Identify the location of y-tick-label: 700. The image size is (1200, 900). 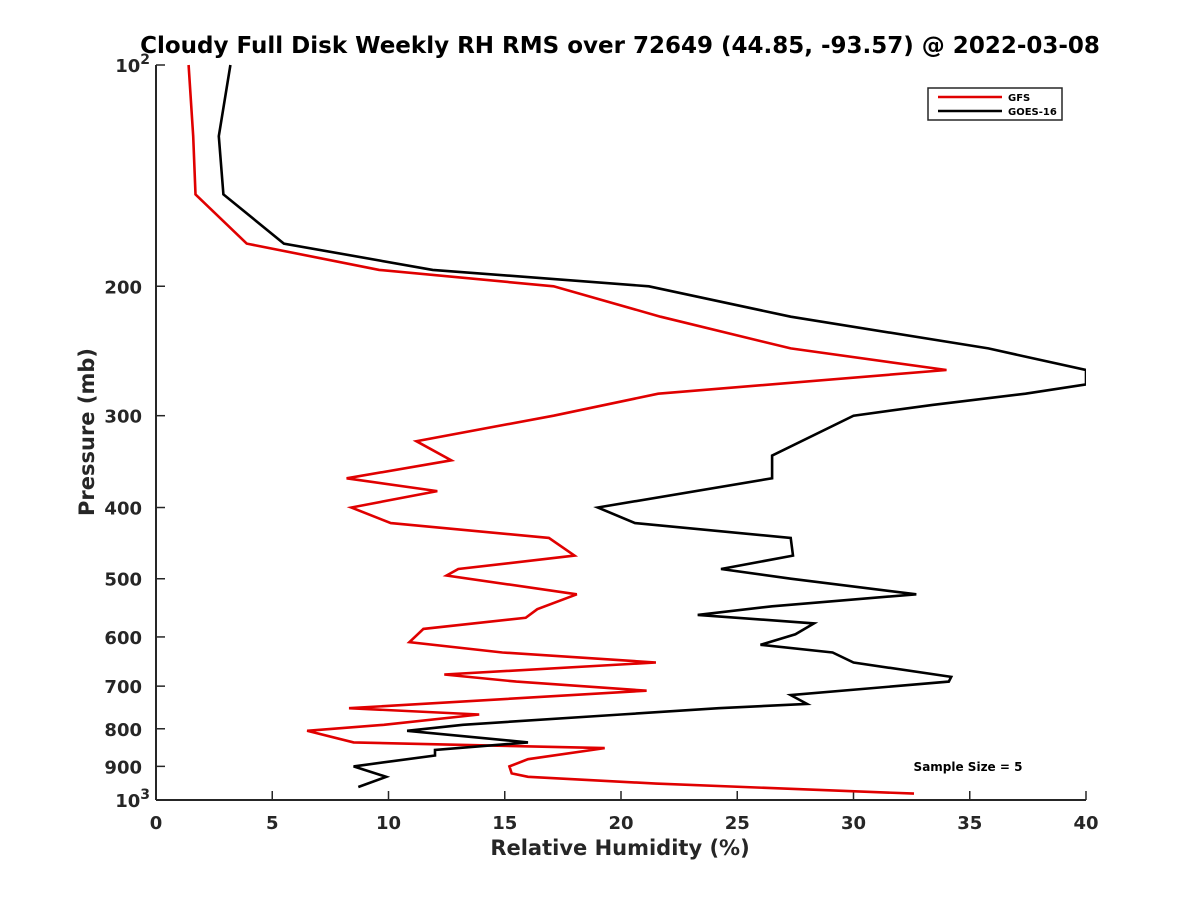
(123, 687).